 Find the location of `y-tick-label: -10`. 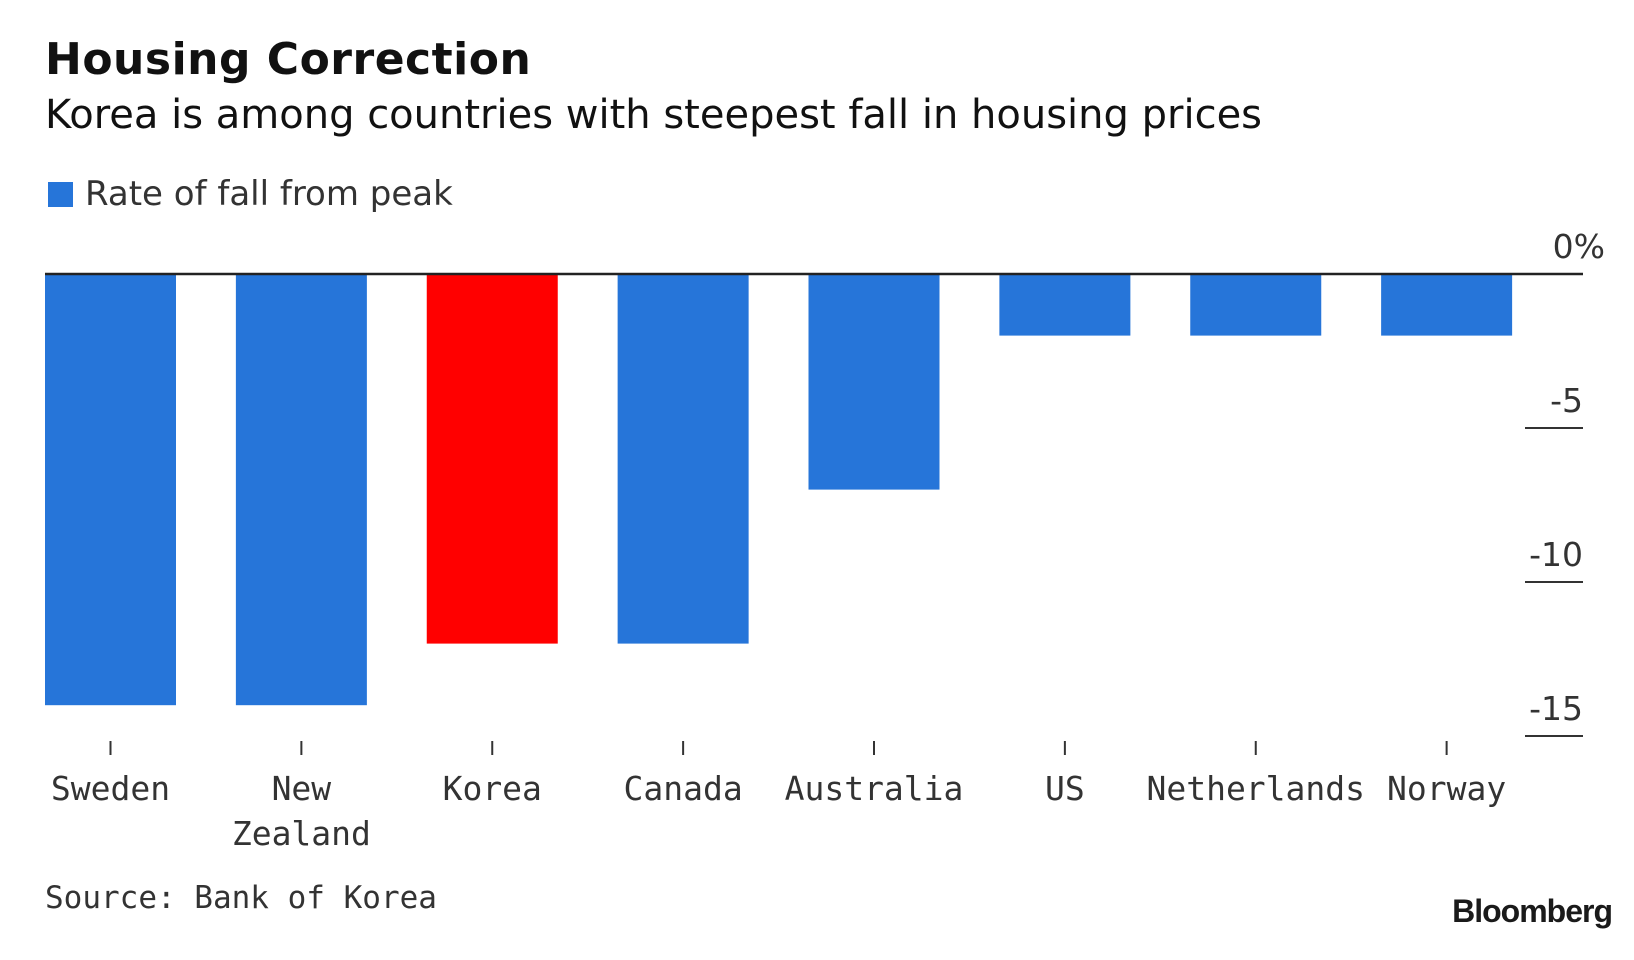

y-tick-label: -10 is located at coordinates (1556, 554).